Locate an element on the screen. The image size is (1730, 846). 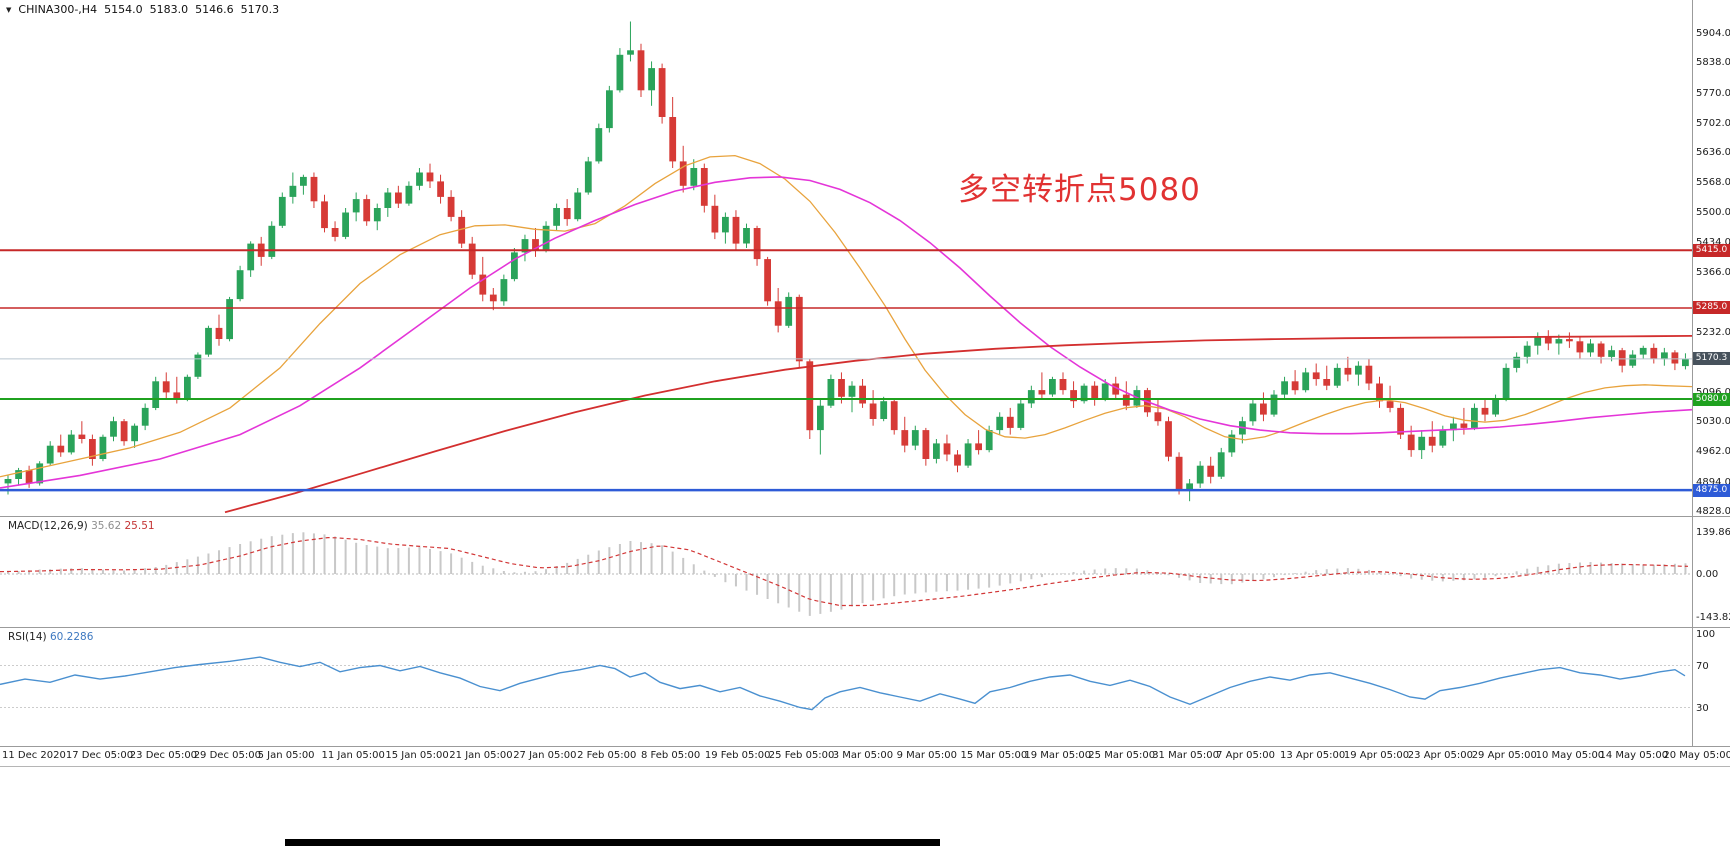
date-tick-label: 17 Dec 05:00 is located at coordinates (99, 755).